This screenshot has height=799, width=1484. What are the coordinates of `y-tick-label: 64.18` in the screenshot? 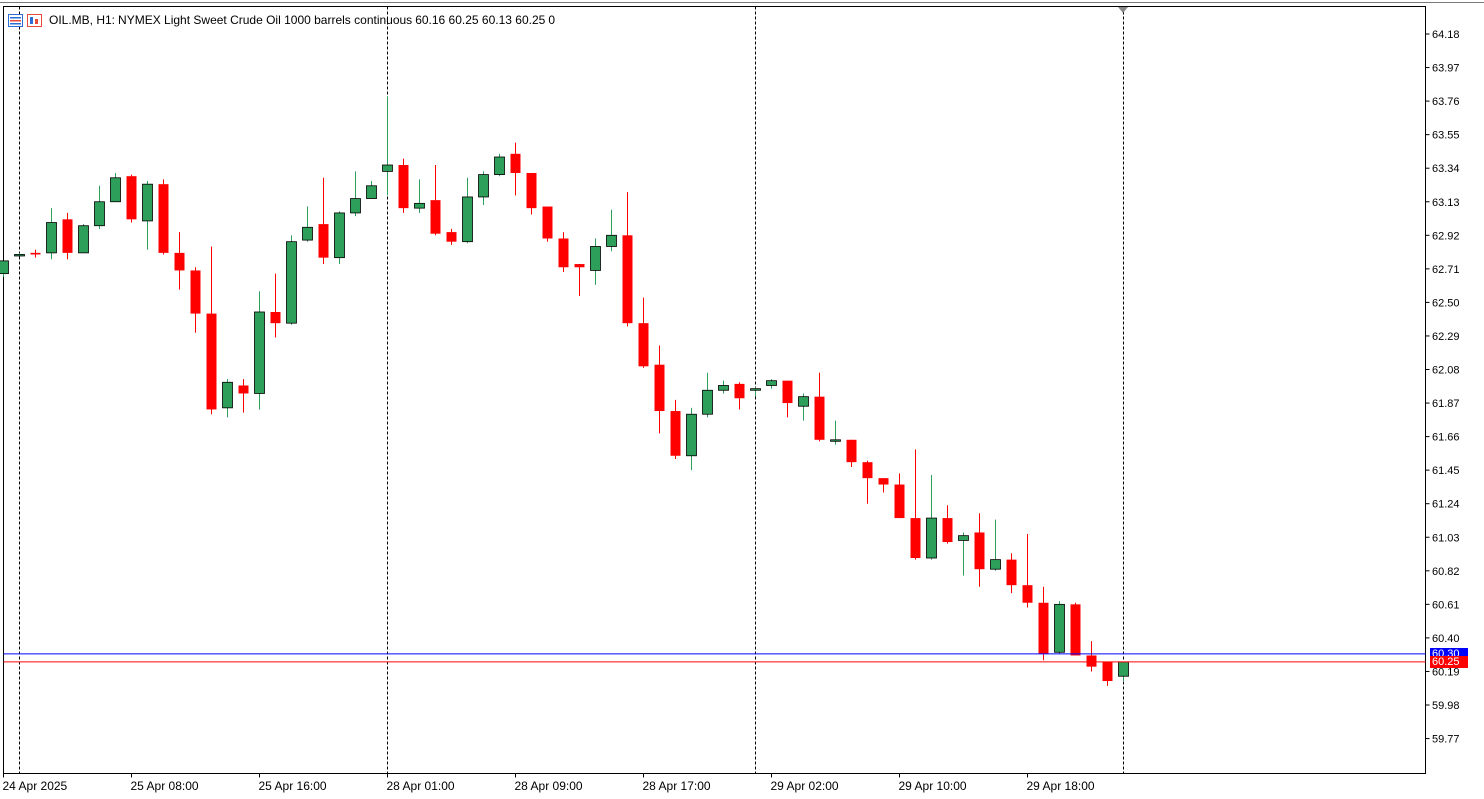 It's located at (1446, 35).